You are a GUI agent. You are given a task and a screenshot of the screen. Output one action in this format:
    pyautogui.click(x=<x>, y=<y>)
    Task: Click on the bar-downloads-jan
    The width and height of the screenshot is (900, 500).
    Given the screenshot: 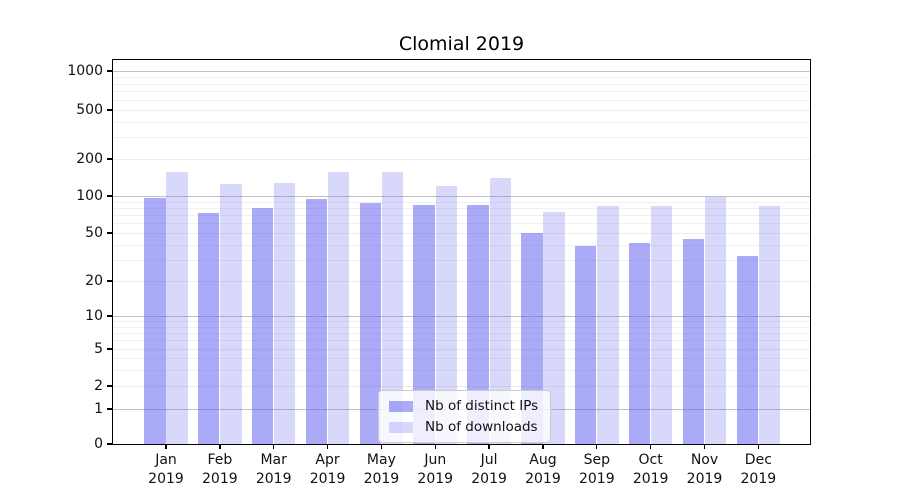 What is the action you would take?
    pyautogui.click(x=177, y=308)
    